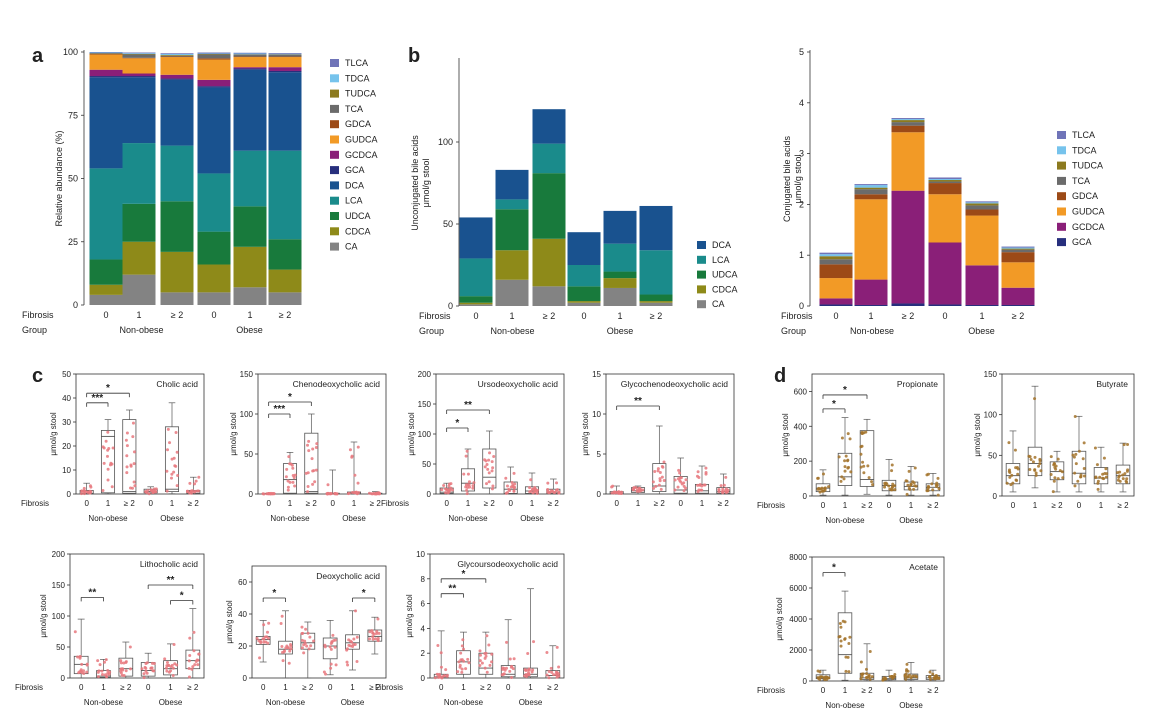  I want to click on c5-sig-label-2: **, so click(171, 580).